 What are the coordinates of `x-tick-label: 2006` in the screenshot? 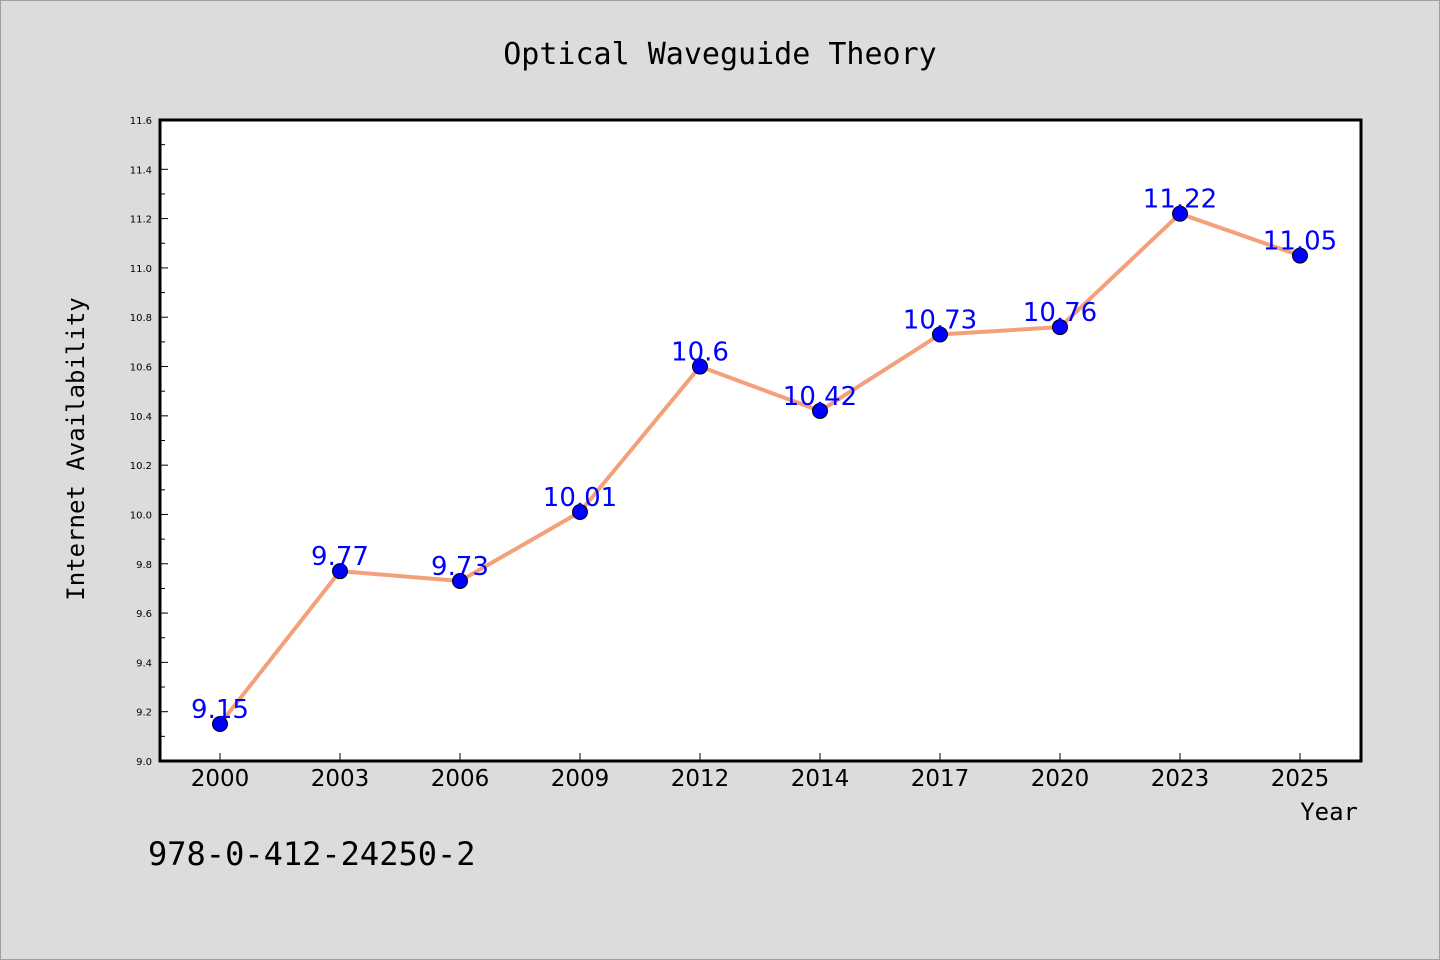 It's located at (460, 779).